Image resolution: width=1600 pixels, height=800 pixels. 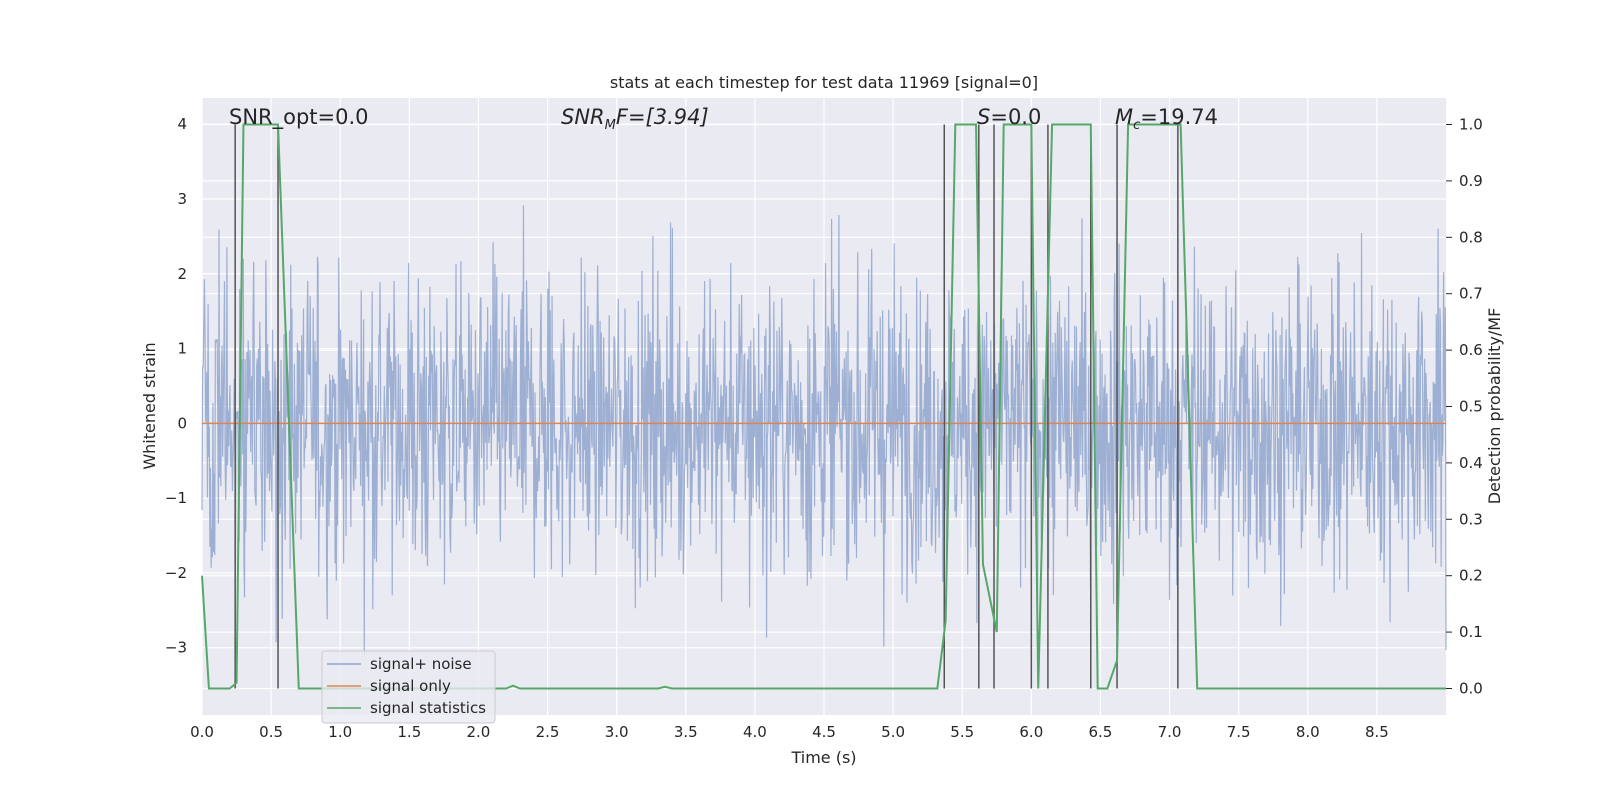 What do you see at coordinates (962, 732) in the screenshot?
I see `x-tick-label: 5.5` at bounding box center [962, 732].